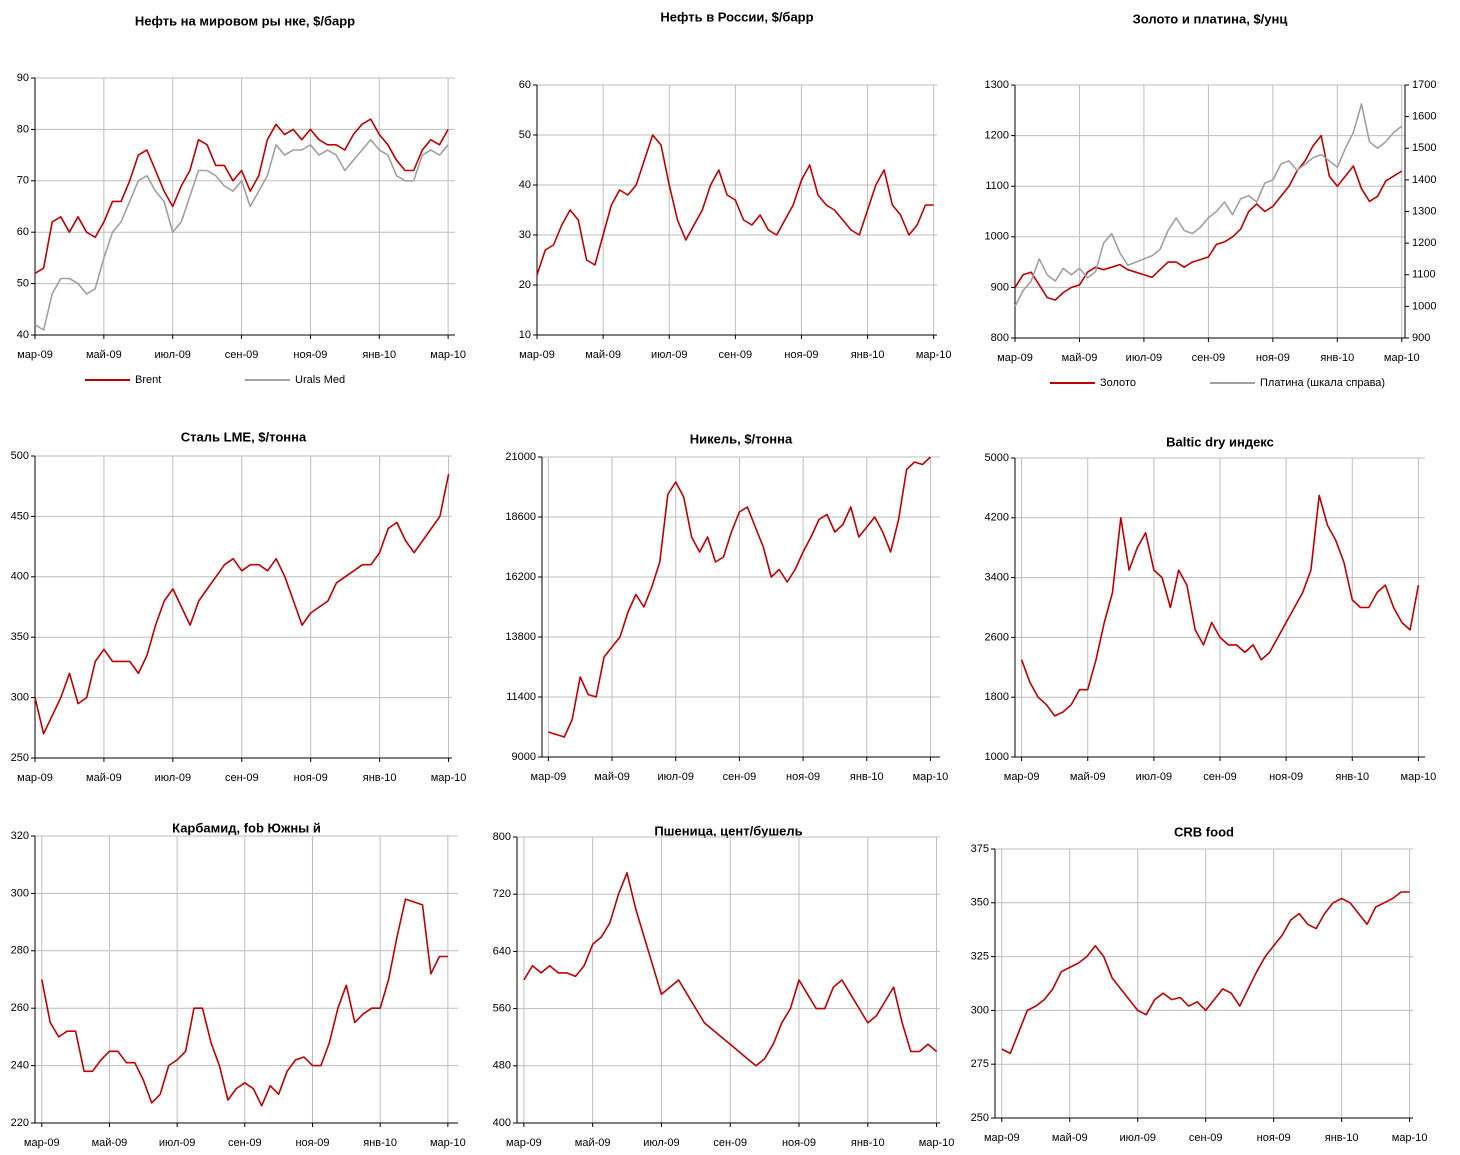  What do you see at coordinates (1421, 338) in the screenshot?
I see `y2-tick-label: 900` at bounding box center [1421, 338].